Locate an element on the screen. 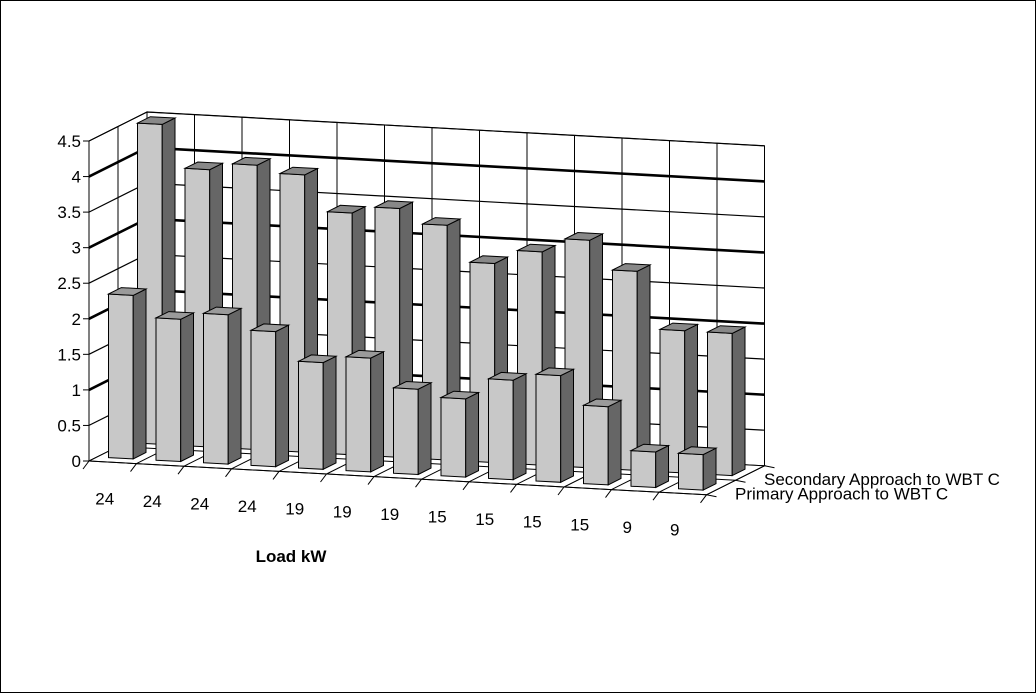 This screenshot has width=1036, height=693. y-tick-label: 0.5 is located at coordinates (69, 425).